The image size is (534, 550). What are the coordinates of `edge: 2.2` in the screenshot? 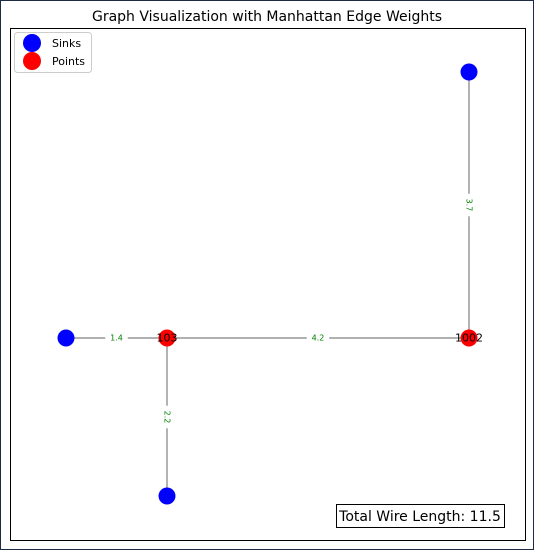 It's located at (167, 417).